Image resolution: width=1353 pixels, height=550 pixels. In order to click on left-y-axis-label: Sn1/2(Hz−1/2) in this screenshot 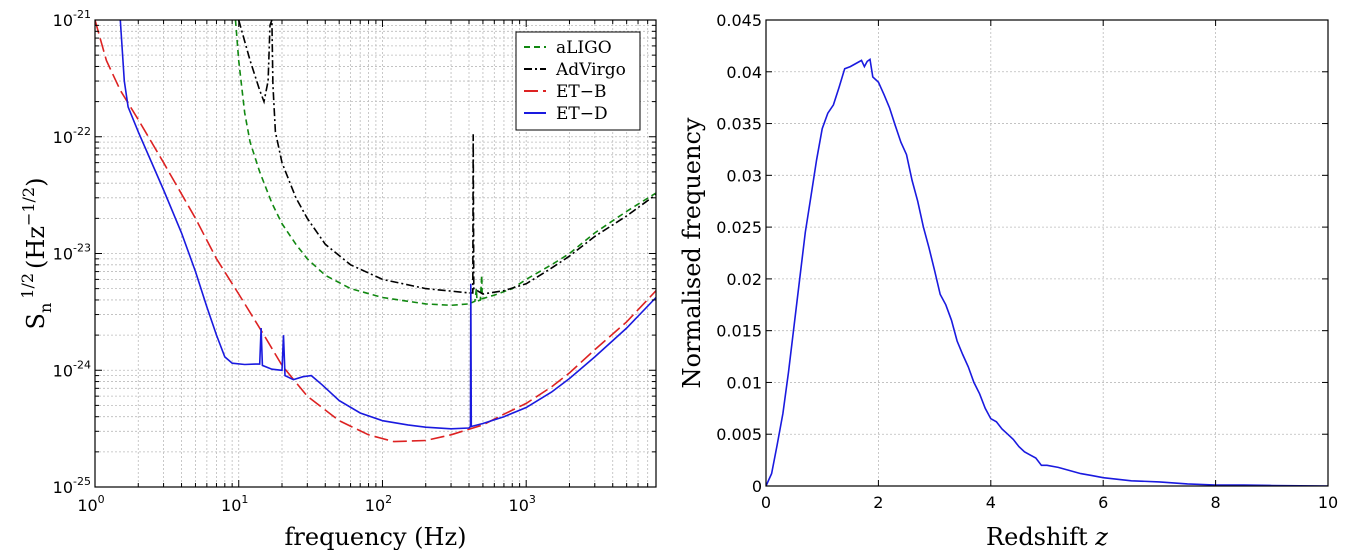, I will do `click(36, 254)`.